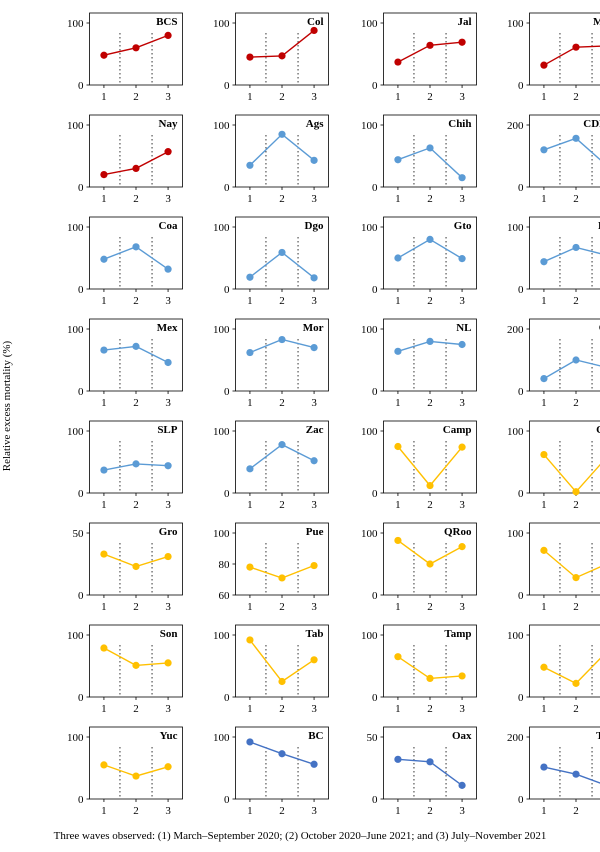 This screenshot has height=852, width=600. Describe the element at coordinates (271, 57) in the screenshot. I see `panel-col: Col 0 100 1 2 3` at that location.